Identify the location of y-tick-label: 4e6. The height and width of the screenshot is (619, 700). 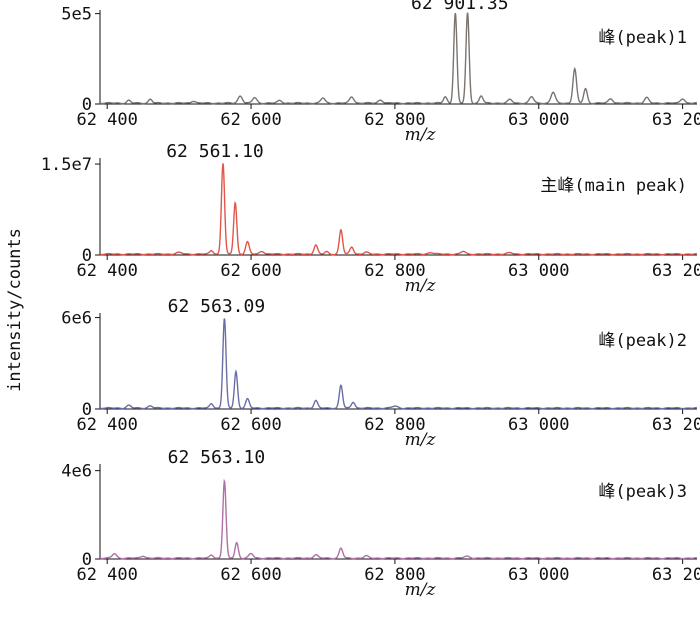
(76, 472).